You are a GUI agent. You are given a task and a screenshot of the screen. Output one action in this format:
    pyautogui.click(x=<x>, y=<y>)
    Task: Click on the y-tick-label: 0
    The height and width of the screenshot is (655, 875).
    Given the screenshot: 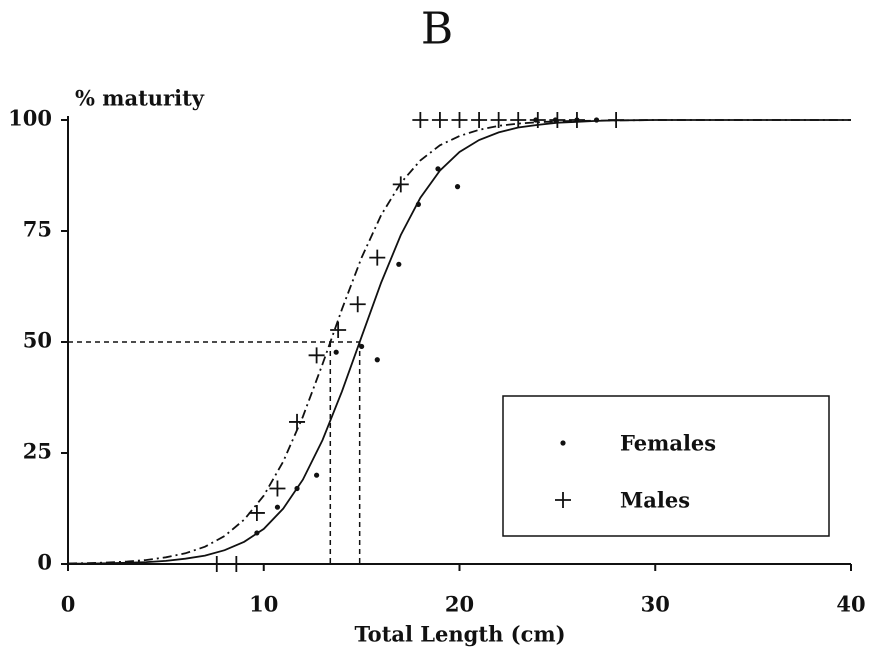 What is the action you would take?
    pyautogui.click(x=44, y=562)
    